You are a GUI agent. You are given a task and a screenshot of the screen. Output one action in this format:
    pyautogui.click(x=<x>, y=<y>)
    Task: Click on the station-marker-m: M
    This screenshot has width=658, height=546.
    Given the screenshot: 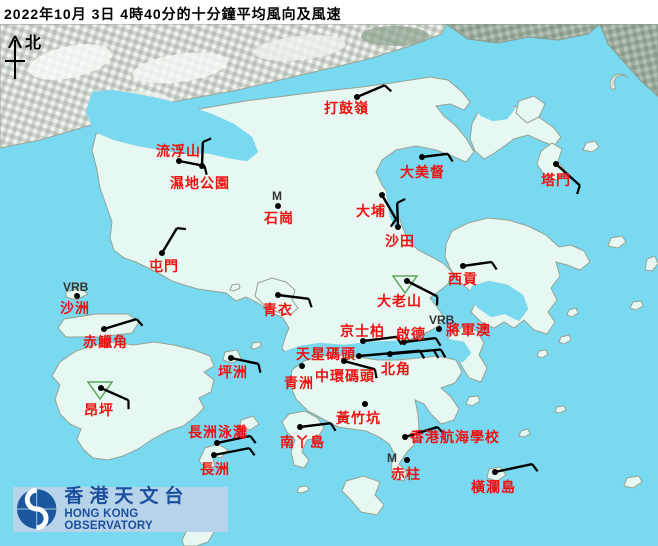 What is the action you would take?
    pyautogui.click(x=277, y=196)
    